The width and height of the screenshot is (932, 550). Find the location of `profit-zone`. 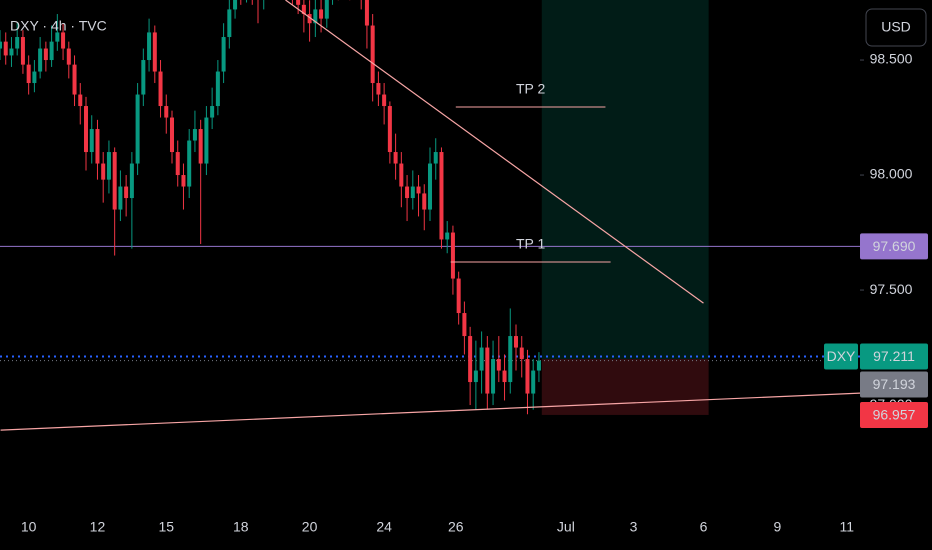

profit-zone is located at coordinates (625, 180).